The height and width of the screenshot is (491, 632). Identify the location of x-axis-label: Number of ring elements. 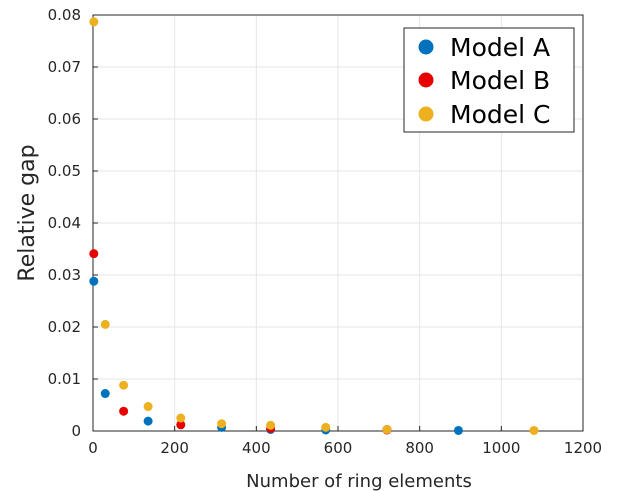
(359, 481).